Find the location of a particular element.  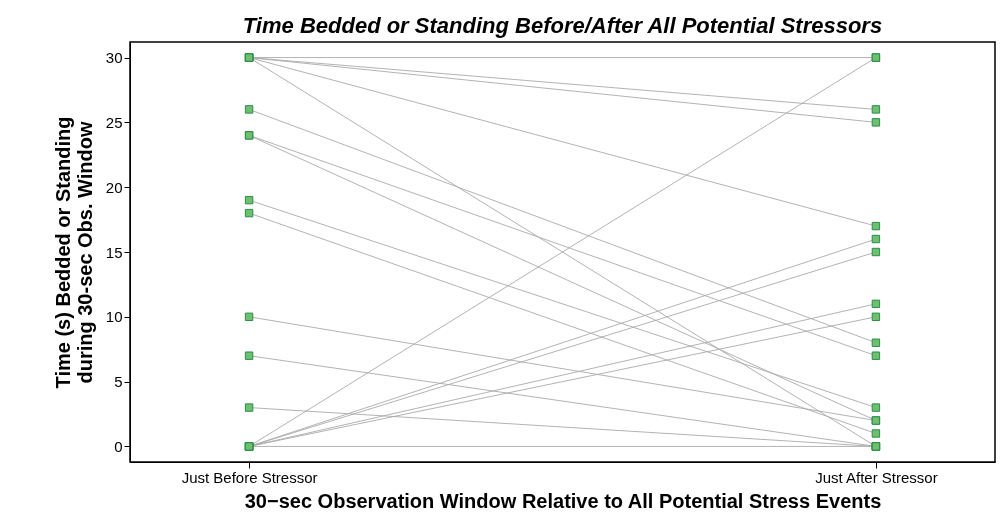

y-tick-label: 0 is located at coordinates (118, 446).